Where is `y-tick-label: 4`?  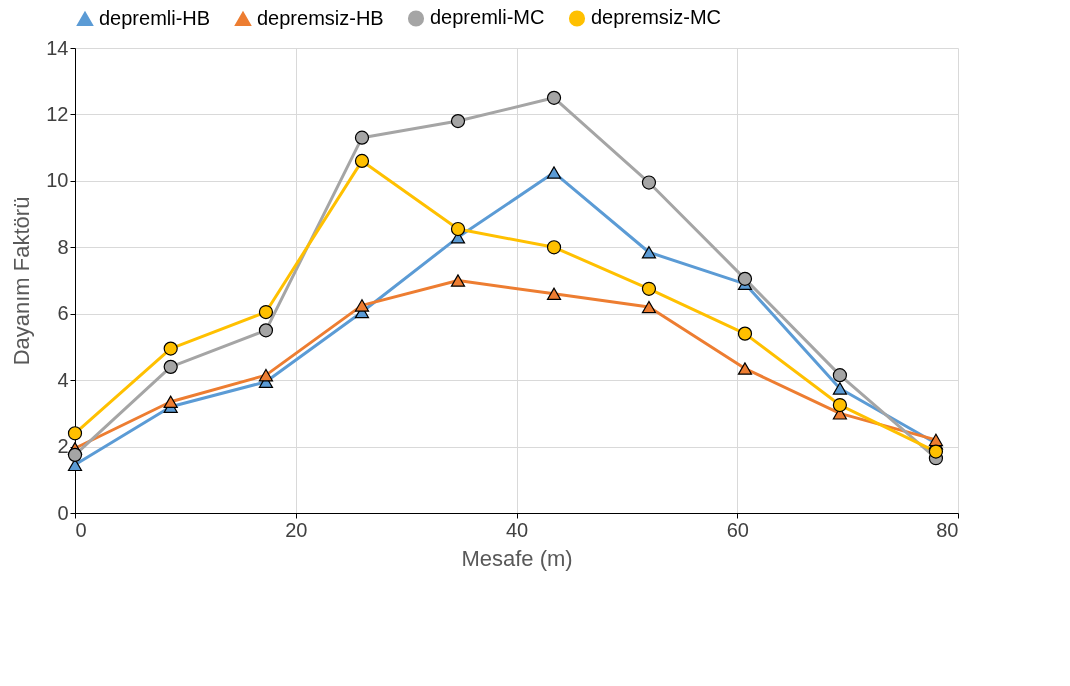
y-tick-label: 4 is located at coordinates (63, 379).